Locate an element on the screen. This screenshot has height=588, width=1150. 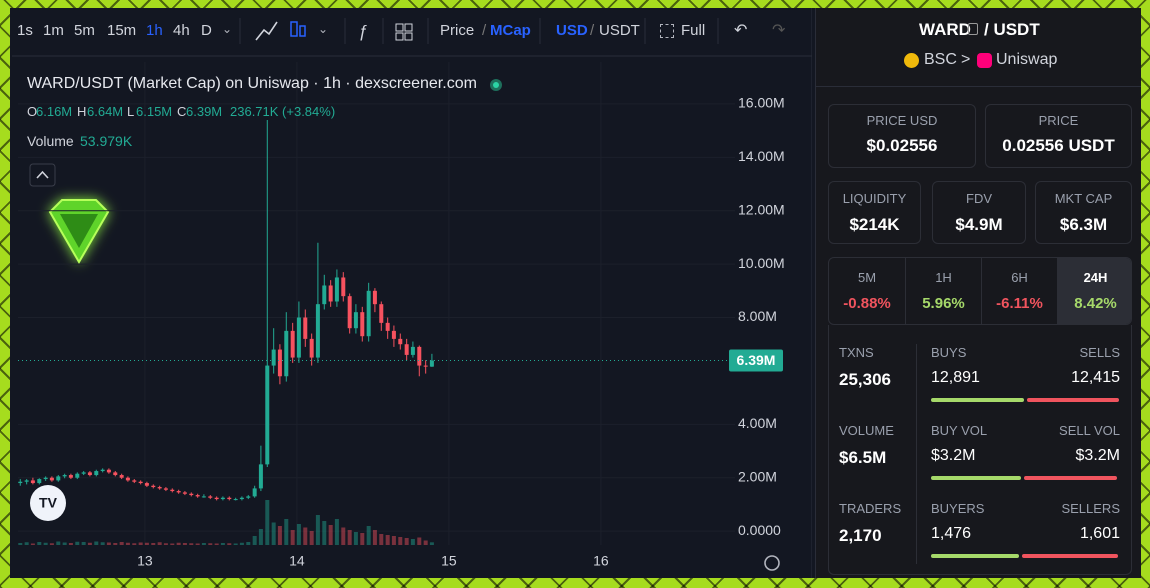
y-tick-label: 12.00M is located at coordinates (761, 209).